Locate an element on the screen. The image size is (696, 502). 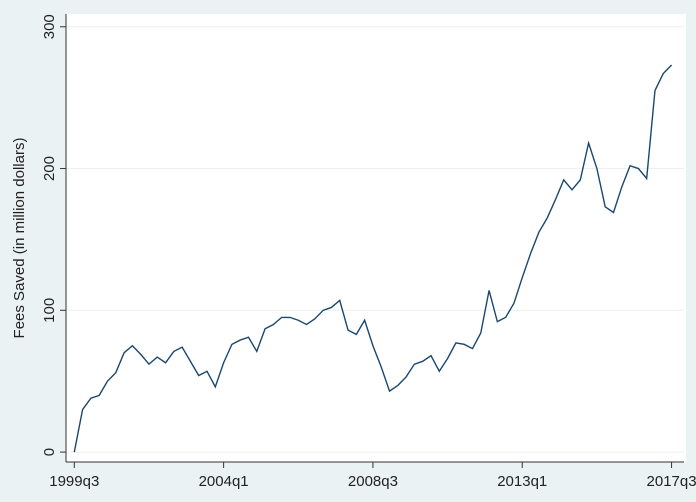
y-tick-label: 100 is located at coordinates (49, 310).